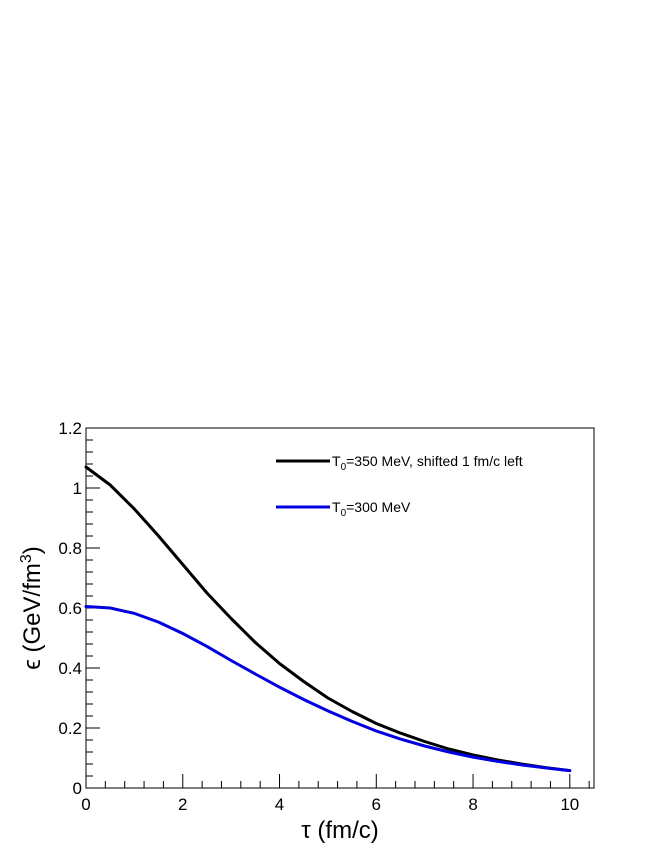 The image size is (664, 860). What do you see at coordinates (279, 804) in the screenshot?
I see `x-tick-label: 4` at bounding box center [279, 804].